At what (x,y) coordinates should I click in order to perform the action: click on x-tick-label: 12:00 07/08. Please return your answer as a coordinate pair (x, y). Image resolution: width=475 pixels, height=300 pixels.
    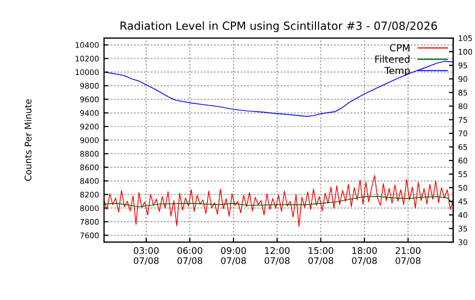
    Looking at the image, I should click on (277, 256).